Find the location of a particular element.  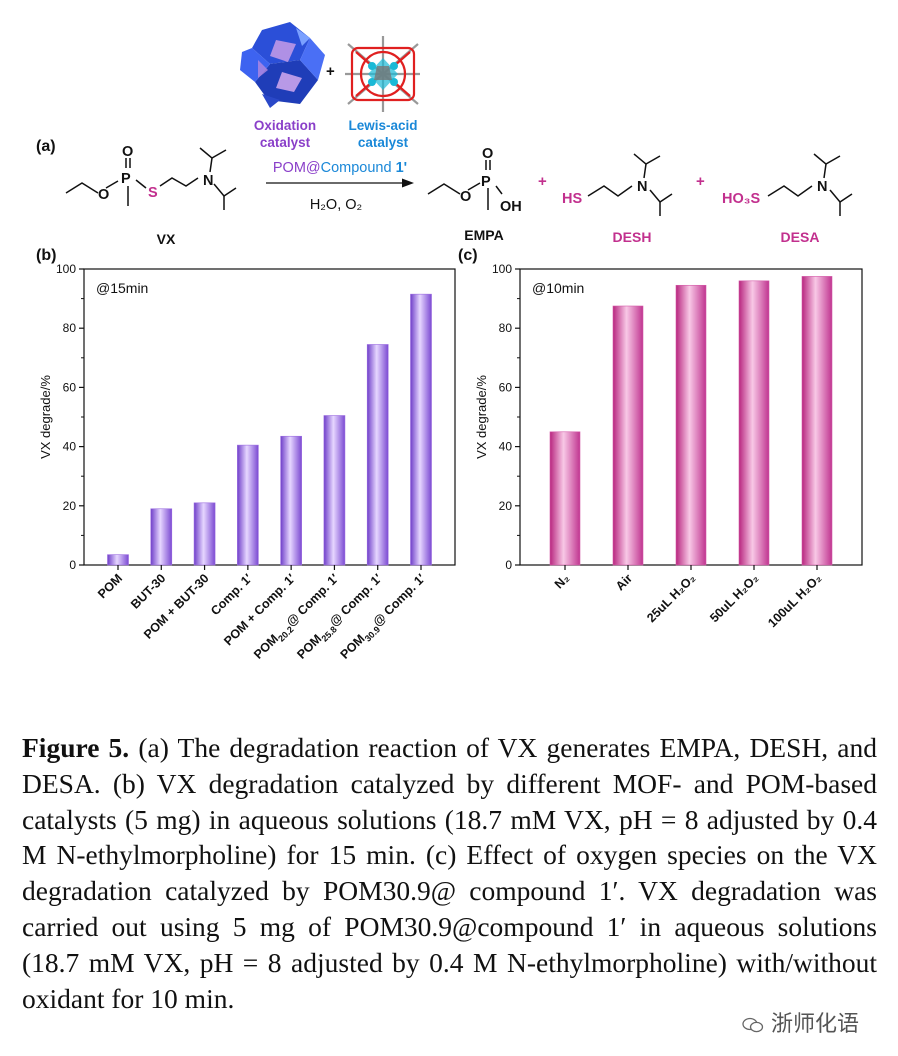

empa-atom-o-left: O is located at coordinates (465, 197).